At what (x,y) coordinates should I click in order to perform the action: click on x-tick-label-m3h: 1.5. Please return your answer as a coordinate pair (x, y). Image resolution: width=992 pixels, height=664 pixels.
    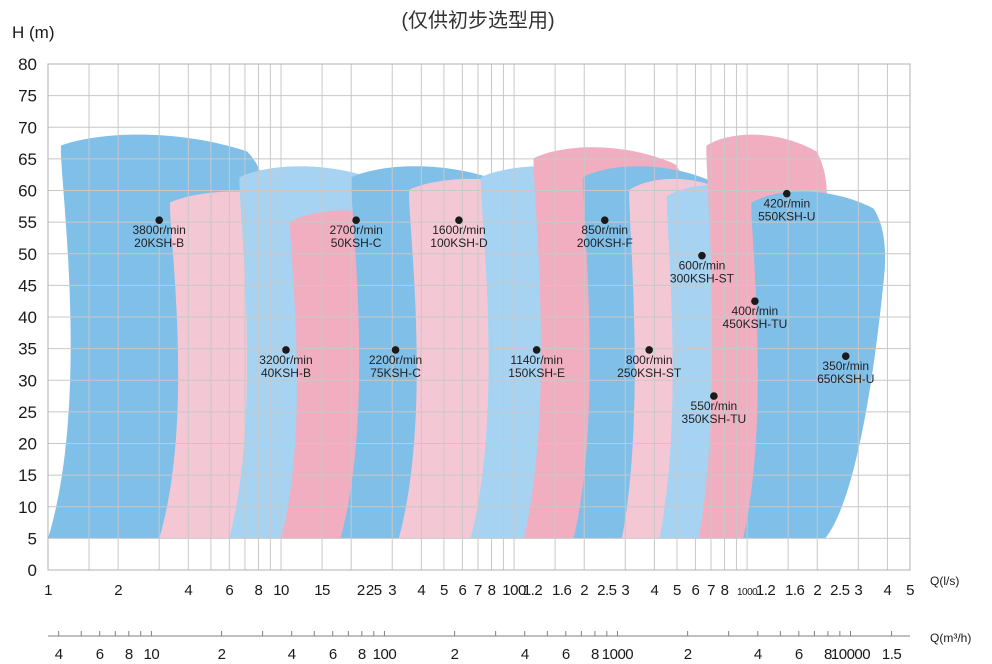
    Looking at the image, I should click on (892, 654).